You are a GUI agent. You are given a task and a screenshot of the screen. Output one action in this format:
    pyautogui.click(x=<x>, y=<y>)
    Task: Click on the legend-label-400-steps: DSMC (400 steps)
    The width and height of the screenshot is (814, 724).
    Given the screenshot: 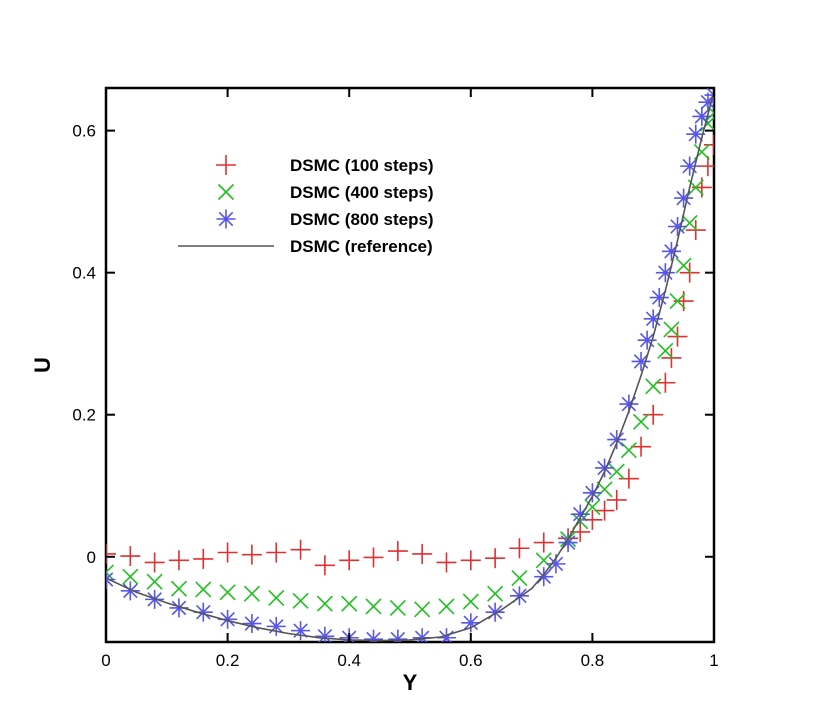 What is the action you would take?
    pyautogui.click(x=362, y=192)
    